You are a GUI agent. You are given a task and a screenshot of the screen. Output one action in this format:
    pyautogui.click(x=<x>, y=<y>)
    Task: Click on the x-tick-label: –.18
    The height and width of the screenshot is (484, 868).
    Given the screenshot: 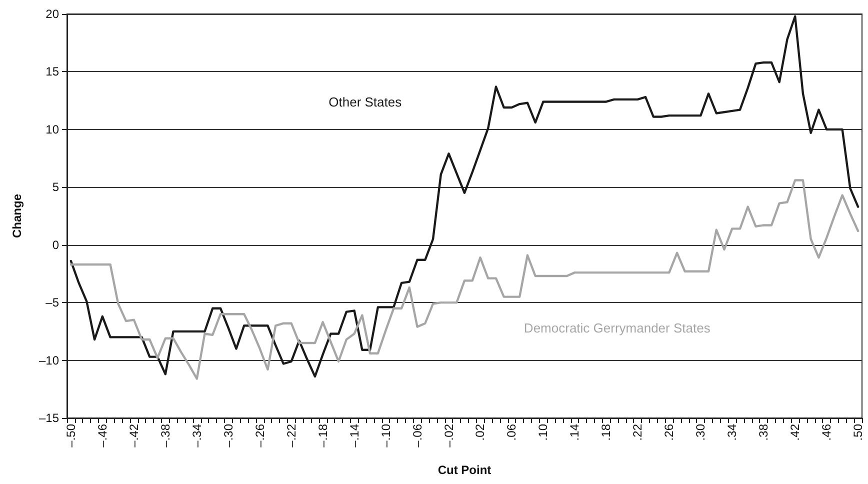 What is the action you would take?
    pyautogui.click(x=323, y=436)
    